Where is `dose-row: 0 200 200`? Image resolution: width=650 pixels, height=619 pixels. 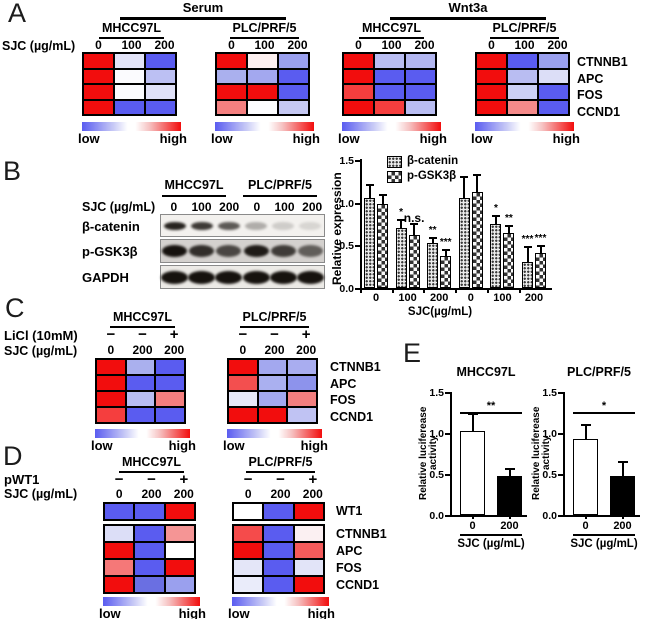
dose-row: 0 200 200 is located at coordinates (151, 494).